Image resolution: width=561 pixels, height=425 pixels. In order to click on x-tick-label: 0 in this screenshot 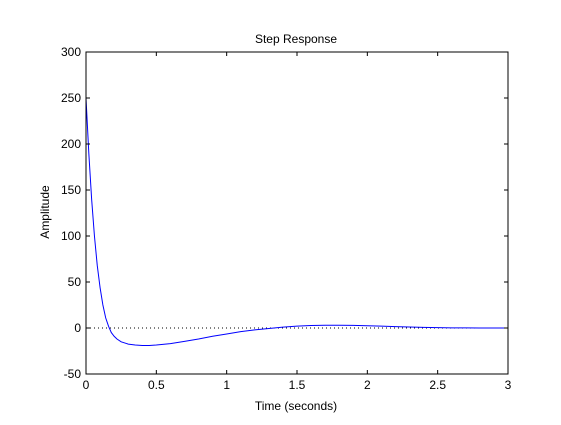, I will do `click(86, 385)`.